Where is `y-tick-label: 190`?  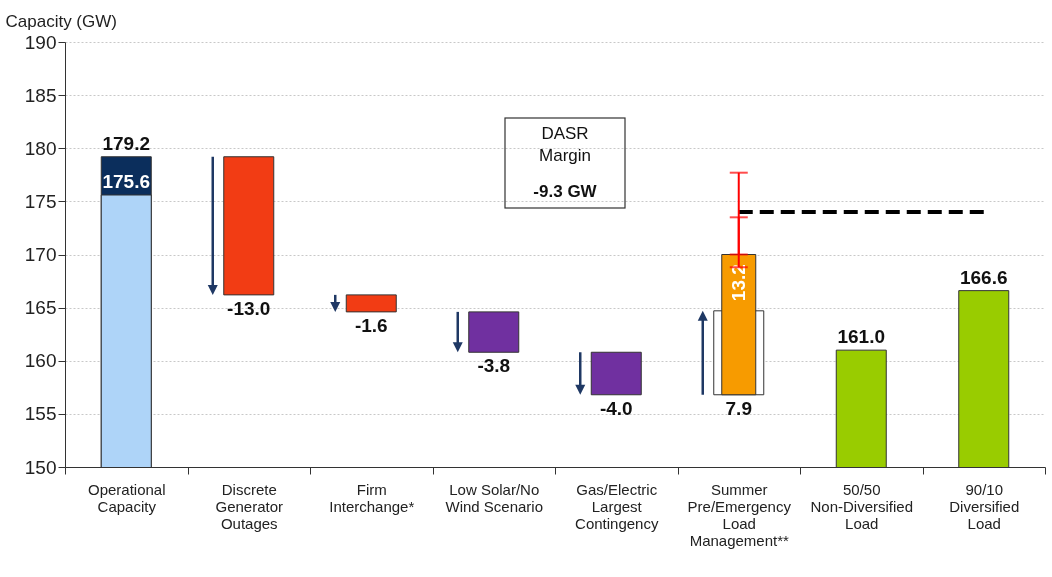 y-tick-label: 190 is located at coordinates (40, 42).